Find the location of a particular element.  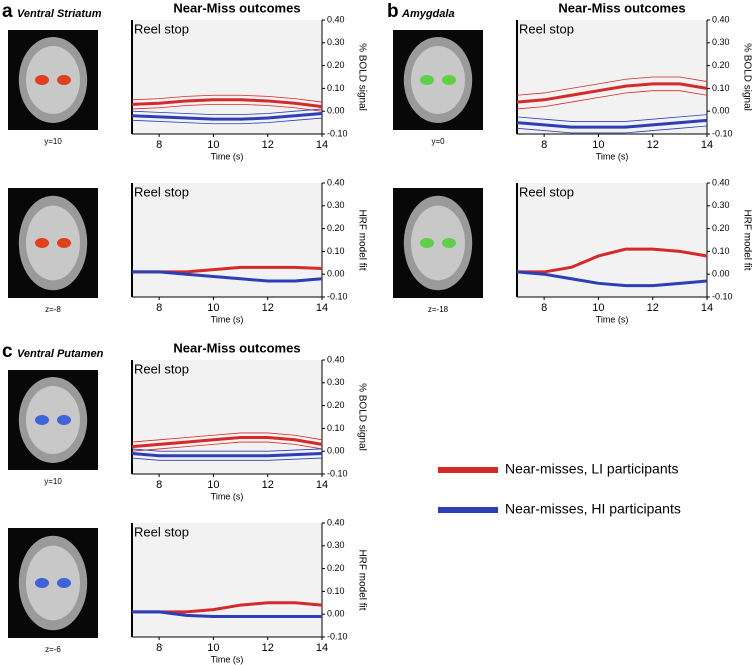

slice-label: y=0 is located at coordinates (438, 141).